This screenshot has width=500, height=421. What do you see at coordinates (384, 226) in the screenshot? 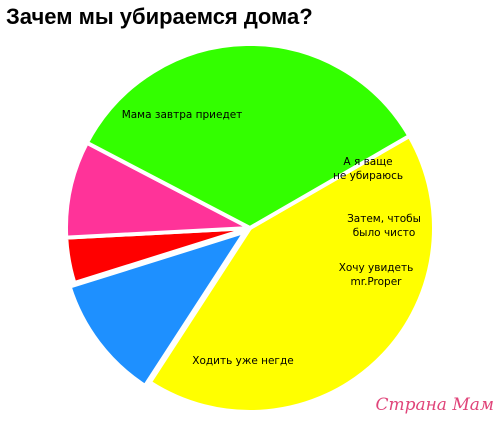
I see `slice-label-3: Затем, чтобы было чисто` at bounding box center [384, 226].